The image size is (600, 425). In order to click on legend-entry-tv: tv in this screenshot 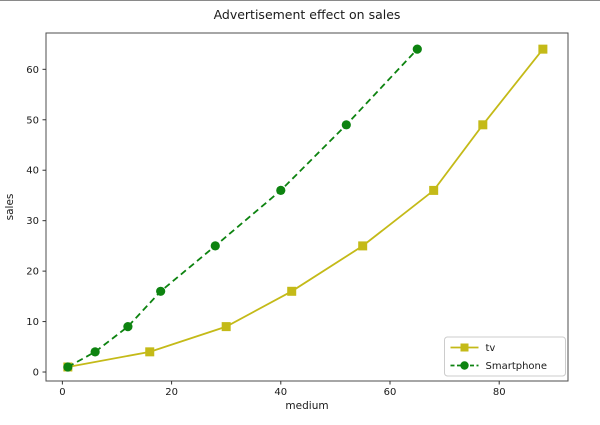, I will do `click(473, 348)`.